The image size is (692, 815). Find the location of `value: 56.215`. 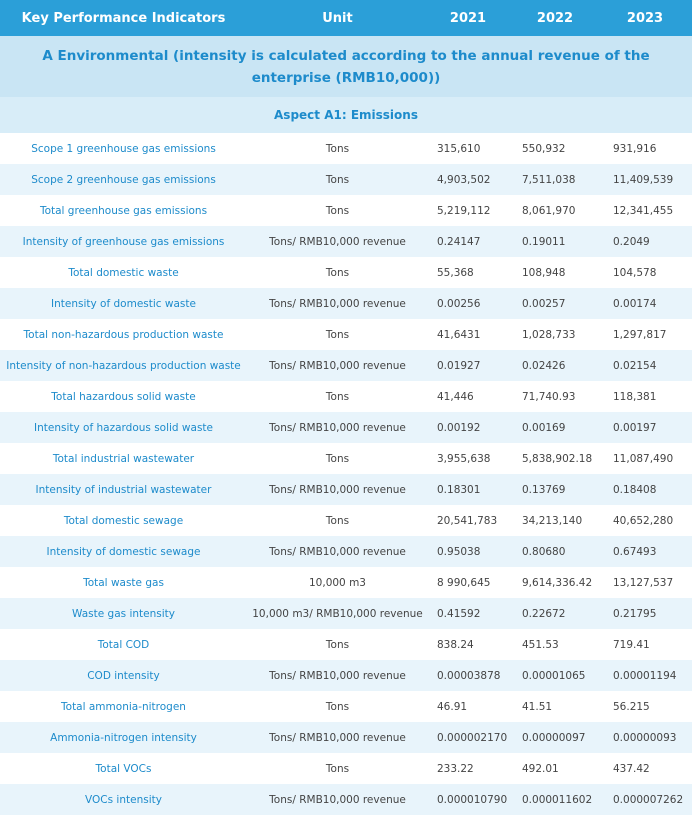

value: 56.215 is located at coordinates (631, 706).